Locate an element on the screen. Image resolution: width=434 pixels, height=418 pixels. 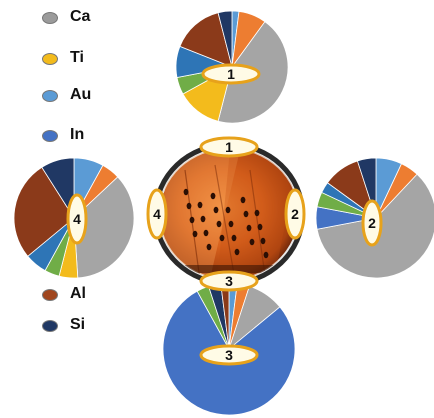
pie-number-label: 1 is located at coordinates (231, 74).